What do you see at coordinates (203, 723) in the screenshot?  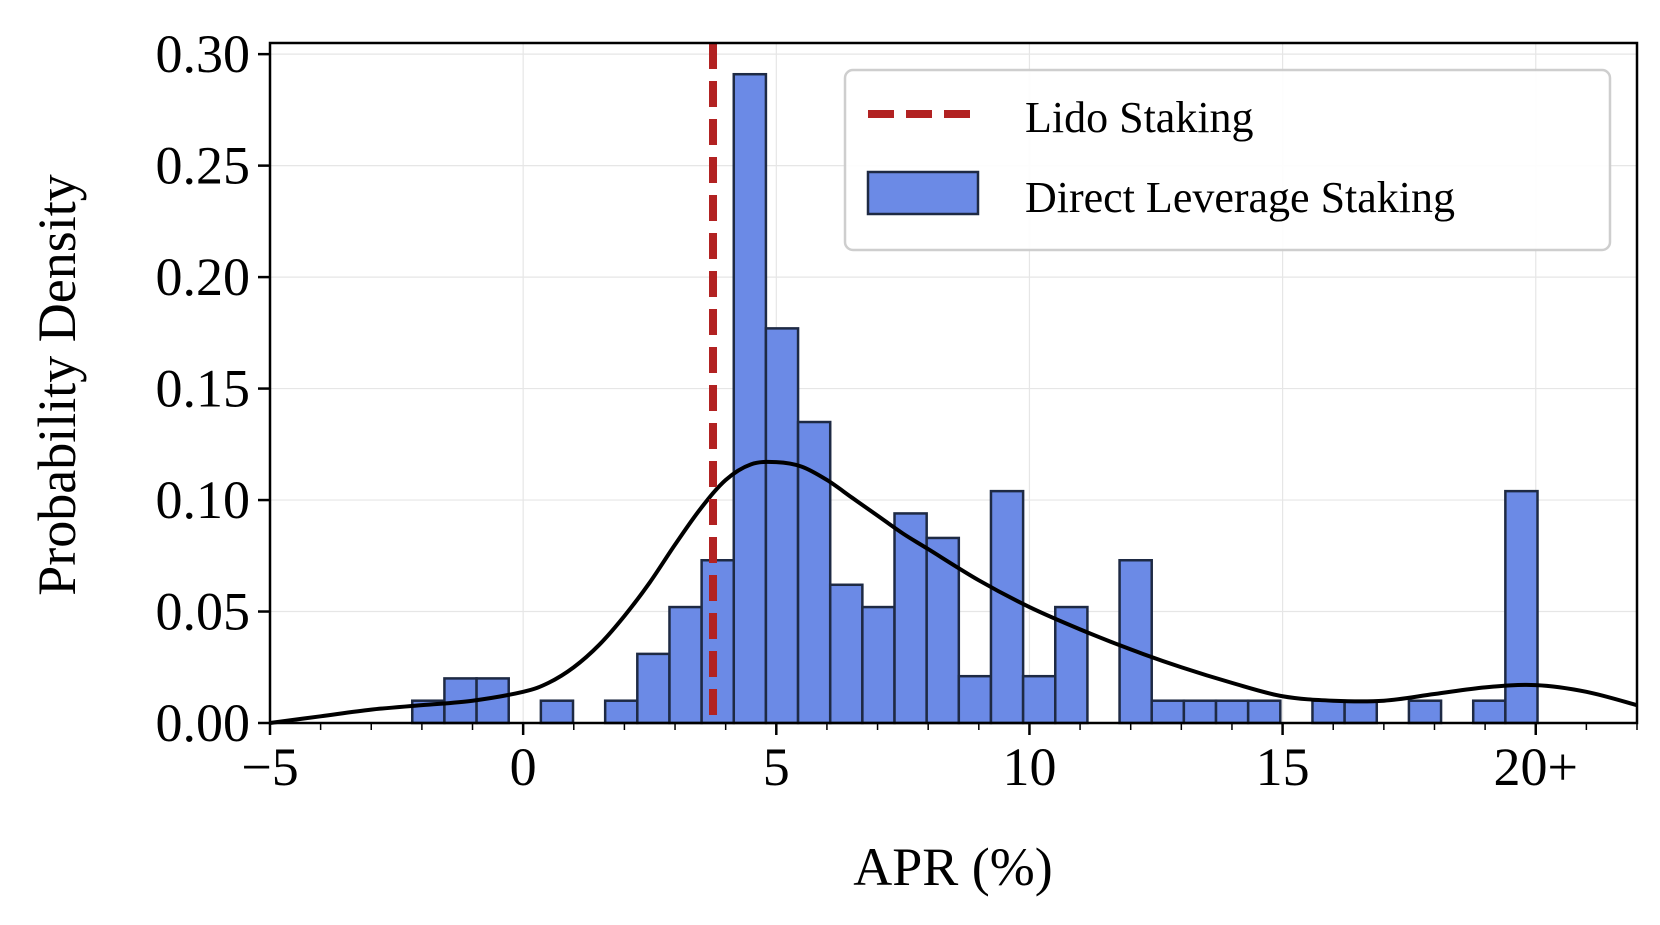 I see `y-tick-label: 0.00` at bounding box center [203, 723].